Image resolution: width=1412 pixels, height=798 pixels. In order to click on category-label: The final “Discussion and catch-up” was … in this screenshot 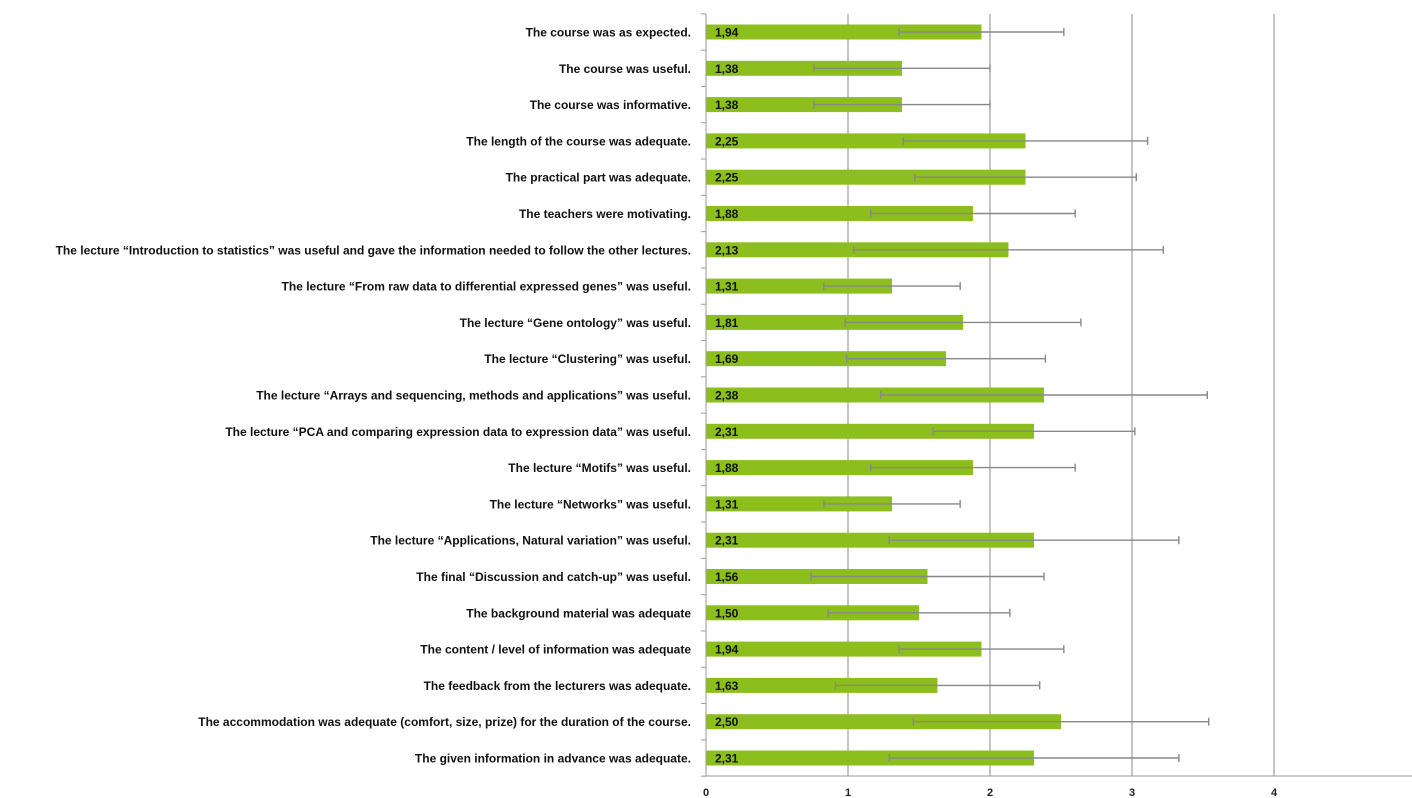, I will do `click(553, 577)`.